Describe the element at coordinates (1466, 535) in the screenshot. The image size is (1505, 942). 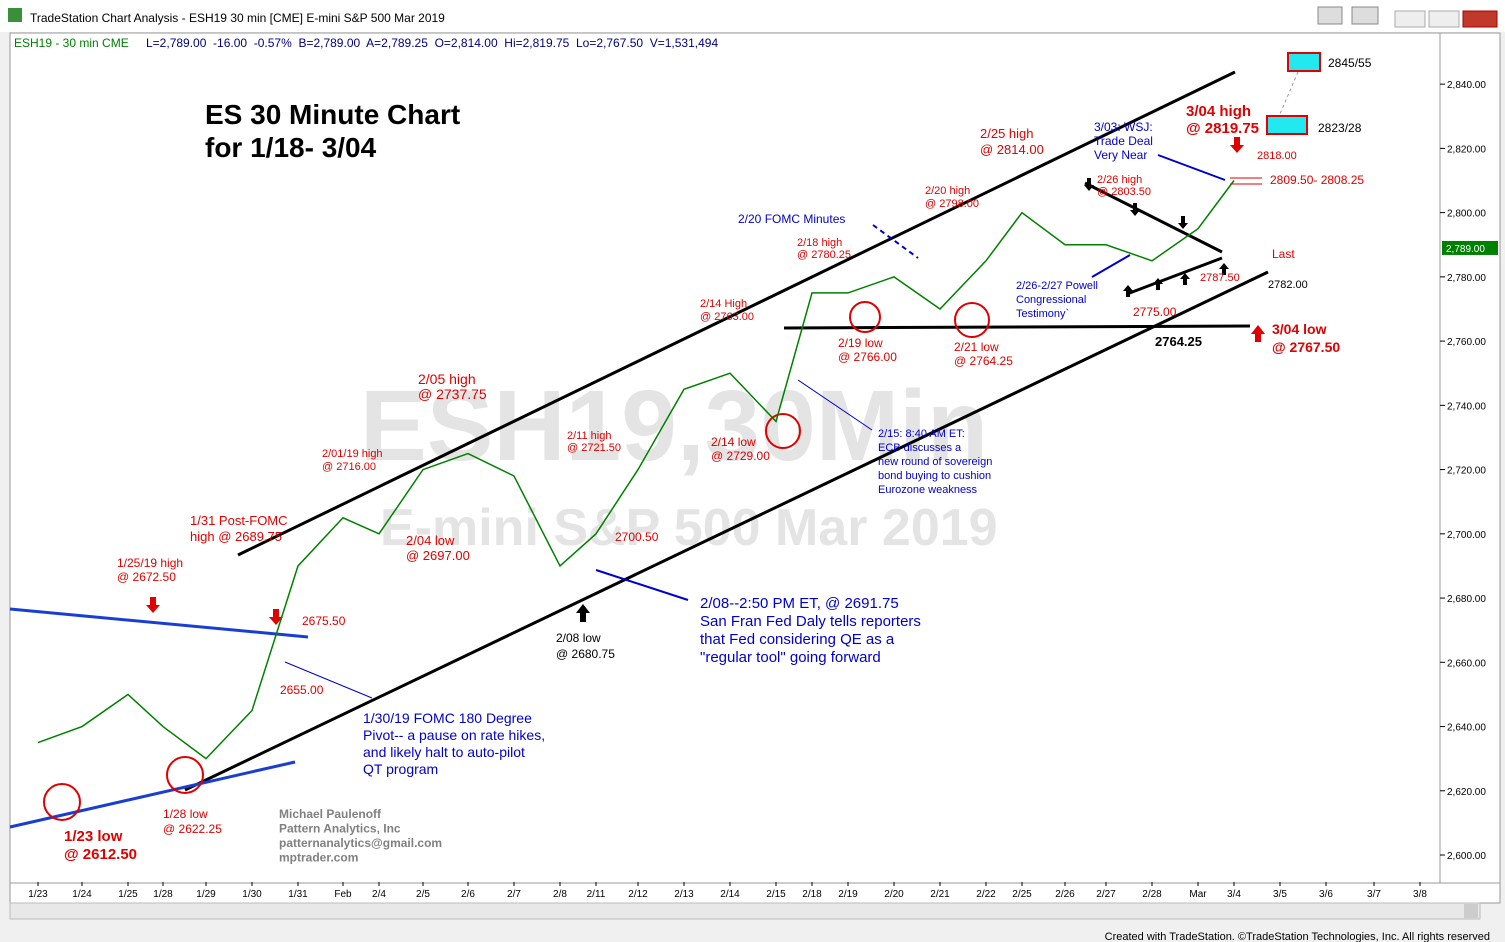
I see `y-tick-label: 2,700.00` at that location.